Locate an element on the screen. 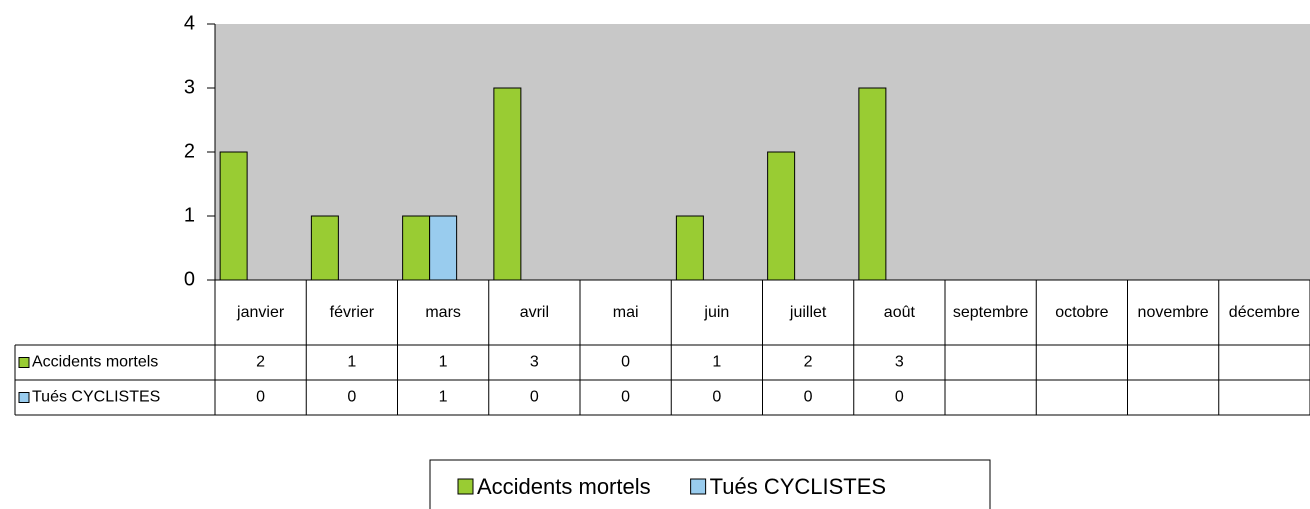 This screenshot has width=1310, height=509. legend-box is located at coordinates (710, 484).